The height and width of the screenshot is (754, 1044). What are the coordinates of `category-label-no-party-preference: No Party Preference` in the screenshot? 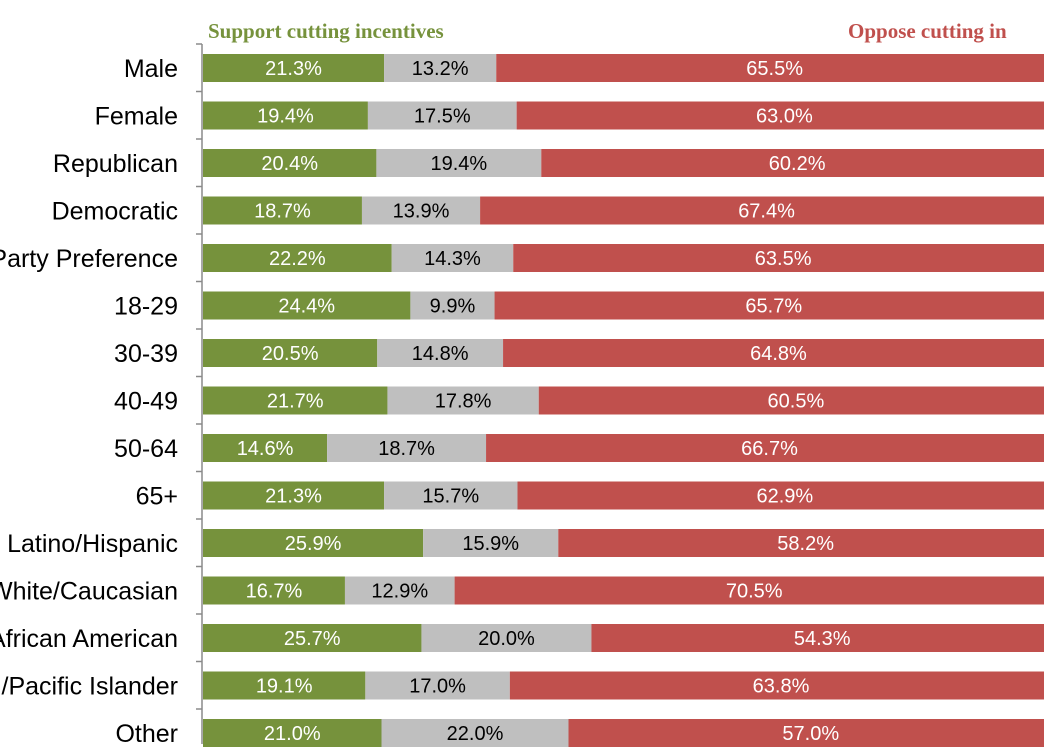 It's located at (89, 259).